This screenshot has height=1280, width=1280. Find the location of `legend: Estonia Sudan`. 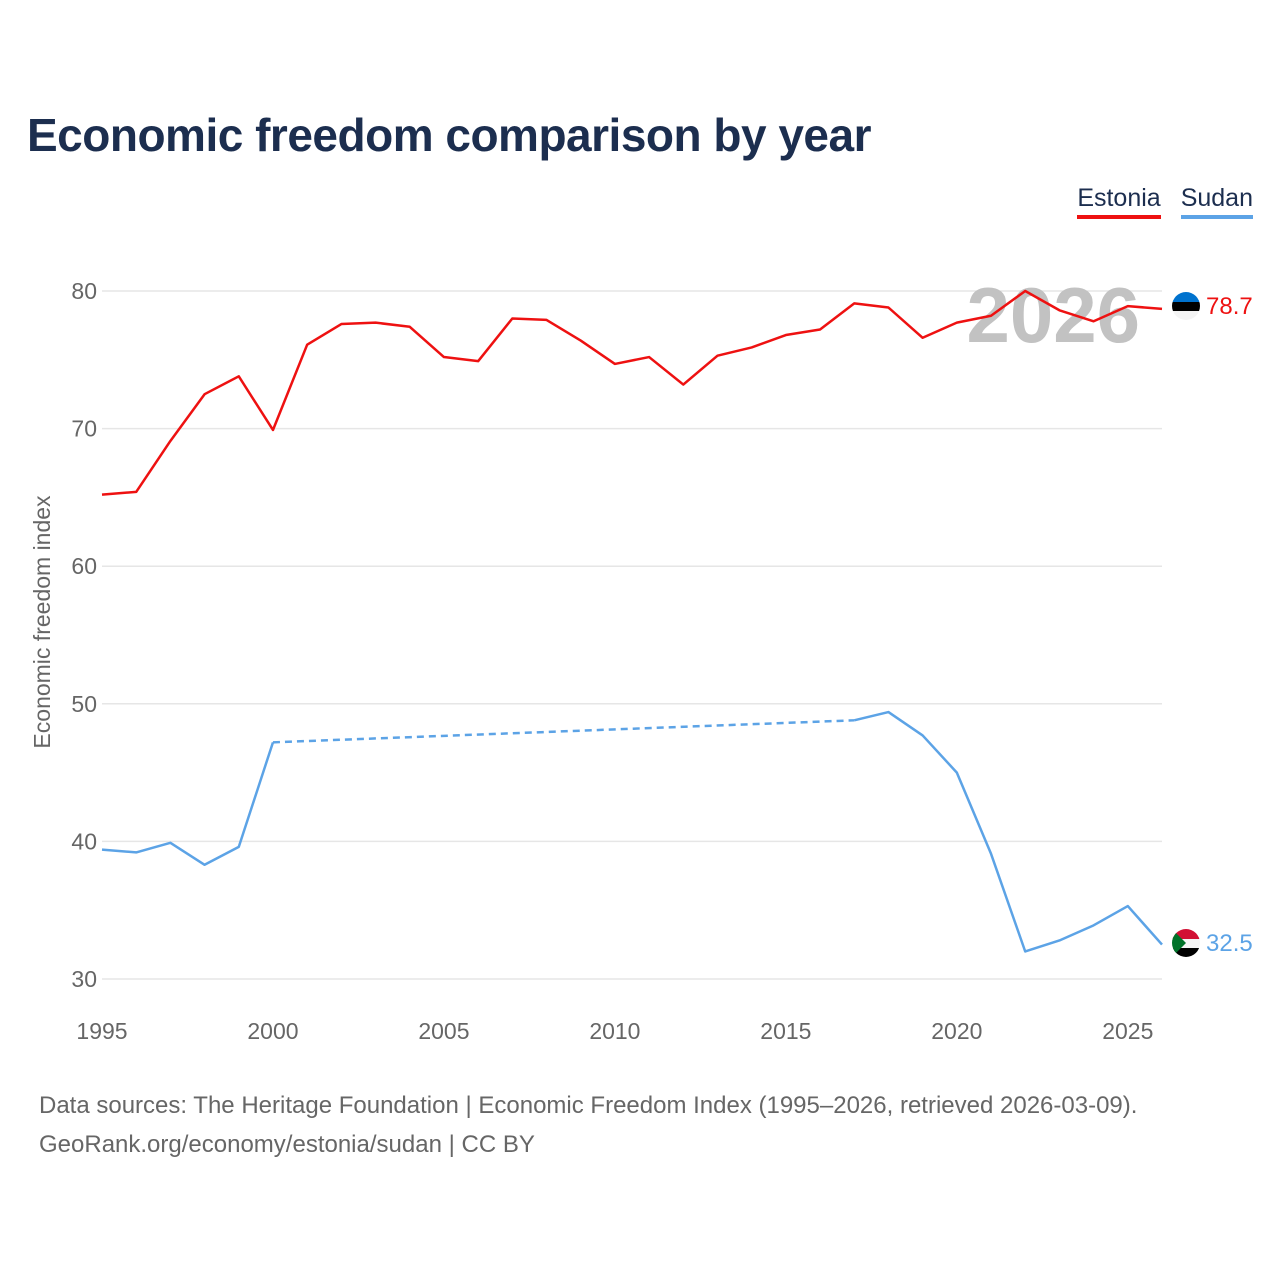

legend: Estonia Sudan is located at coordinates (1165, 201).